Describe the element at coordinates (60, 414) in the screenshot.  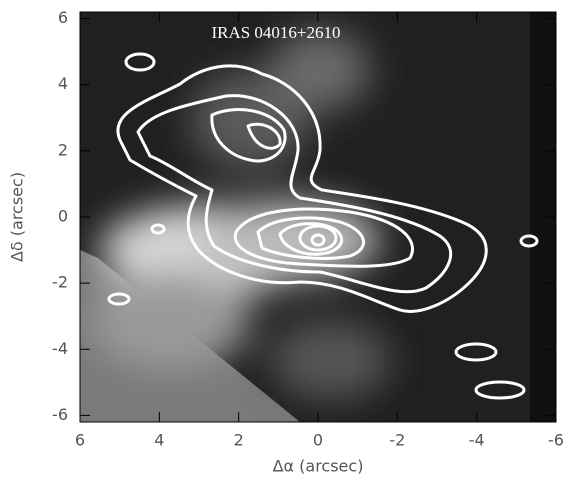
I see `y-tick-label: -6` at that location.